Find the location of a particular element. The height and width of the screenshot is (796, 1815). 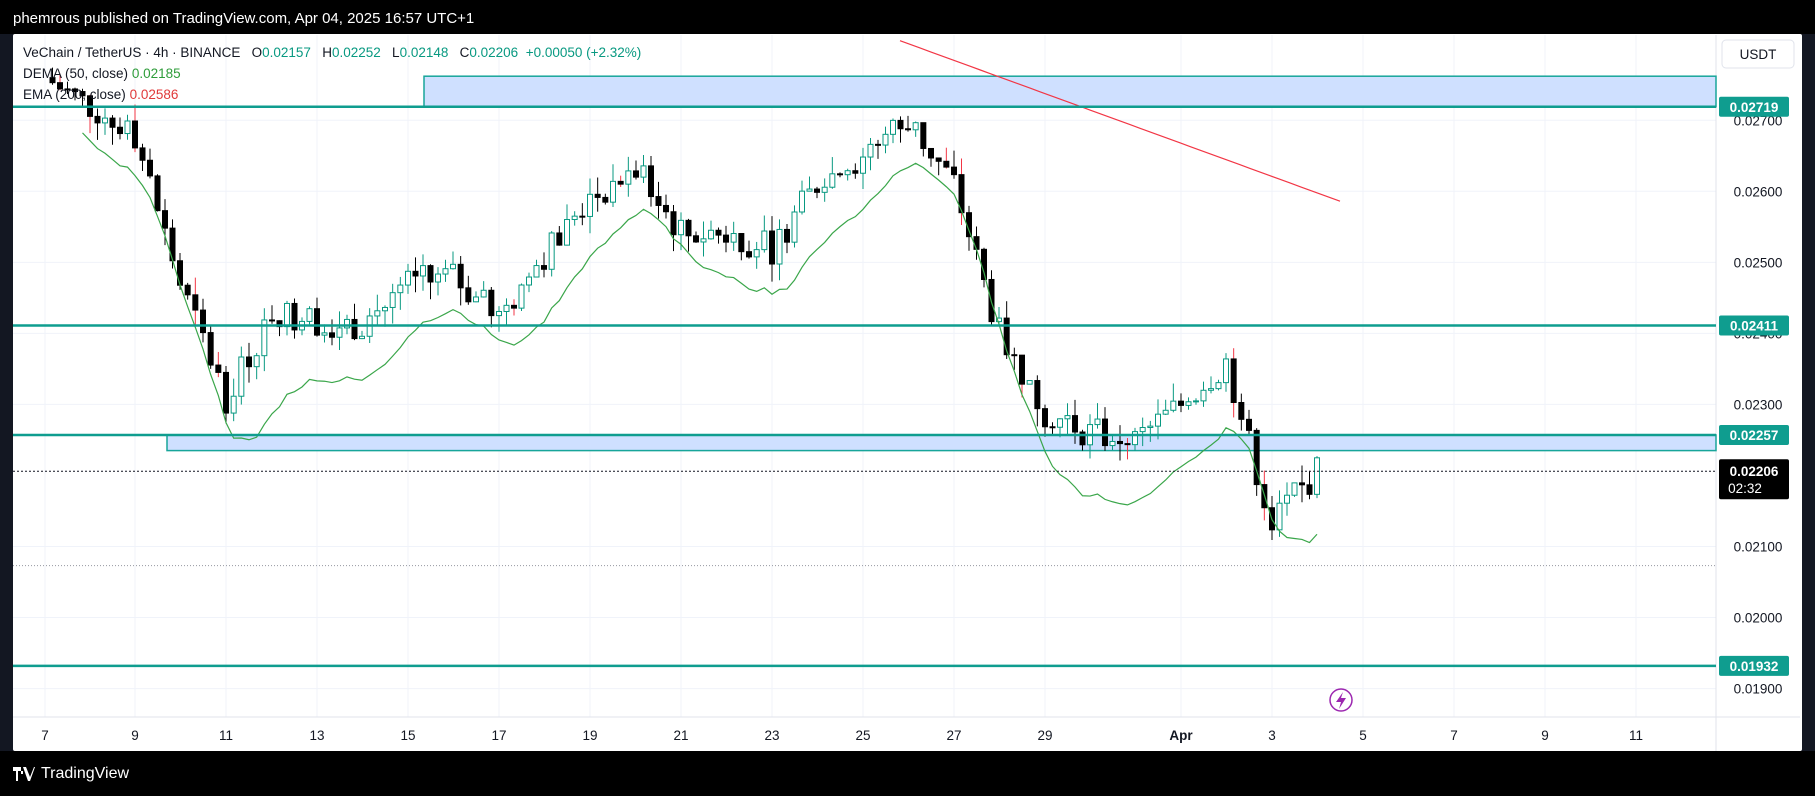

level-label: 0.01932 is located at coordinates (1754, 666).